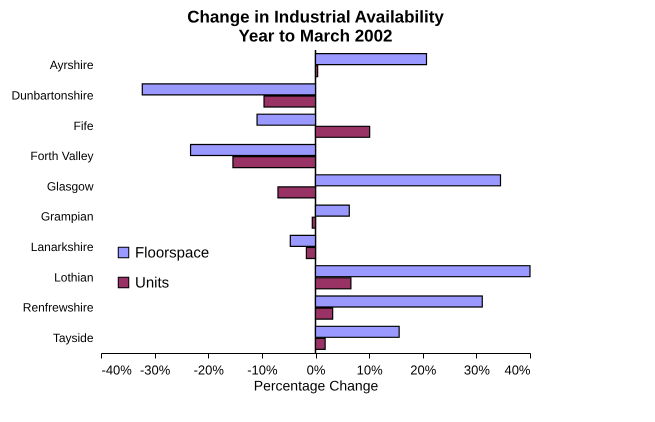  I want to click on x-tick-label: 30%, so click(477, 370).